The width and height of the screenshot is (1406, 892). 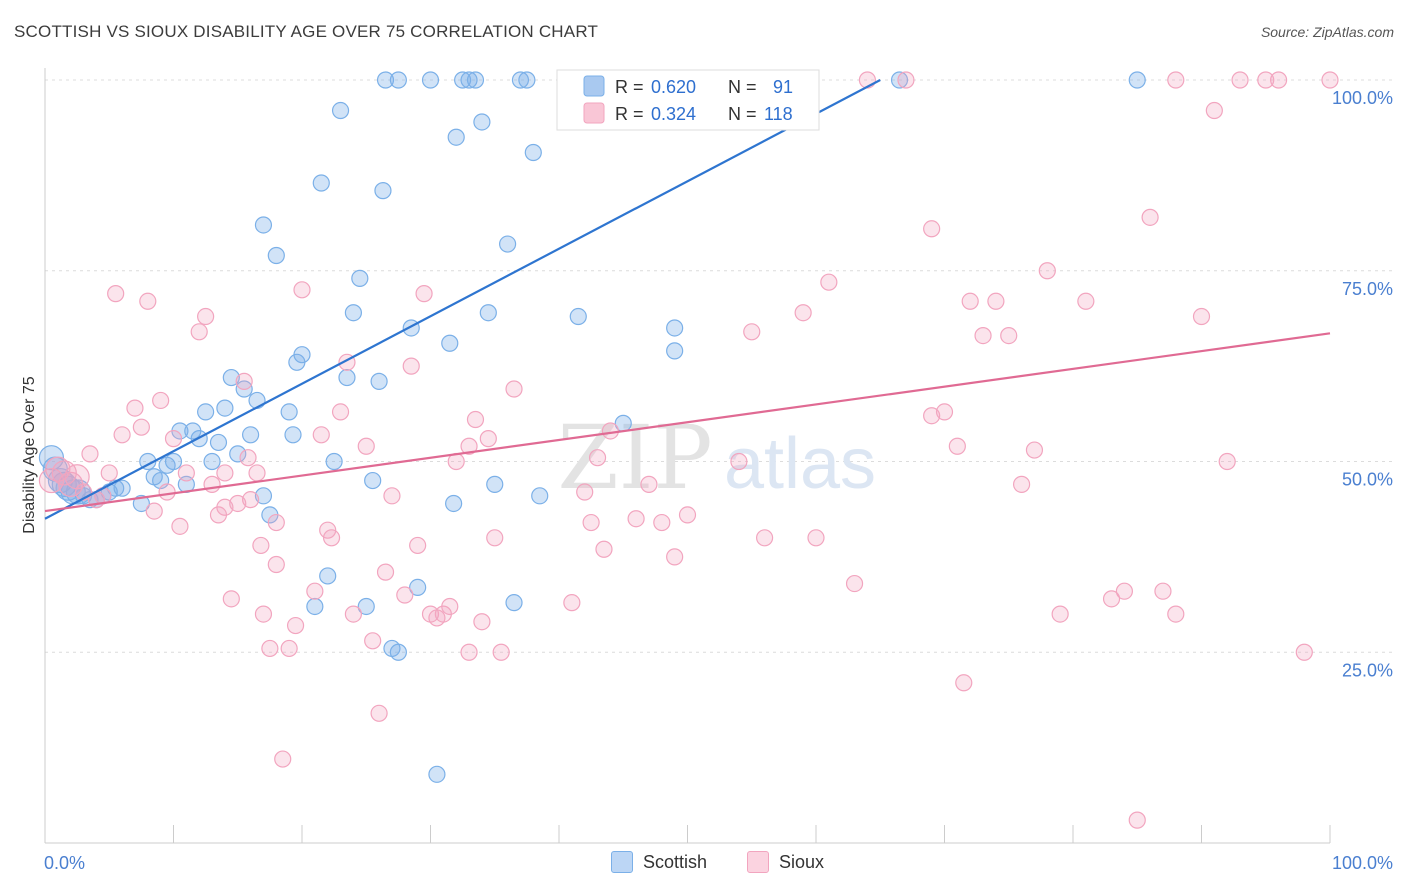 What do you see at coordinates (1367, 480) in the screenshot?
I see `y-tick-label-50: 50.0%` at bounding box center [1367, 480].